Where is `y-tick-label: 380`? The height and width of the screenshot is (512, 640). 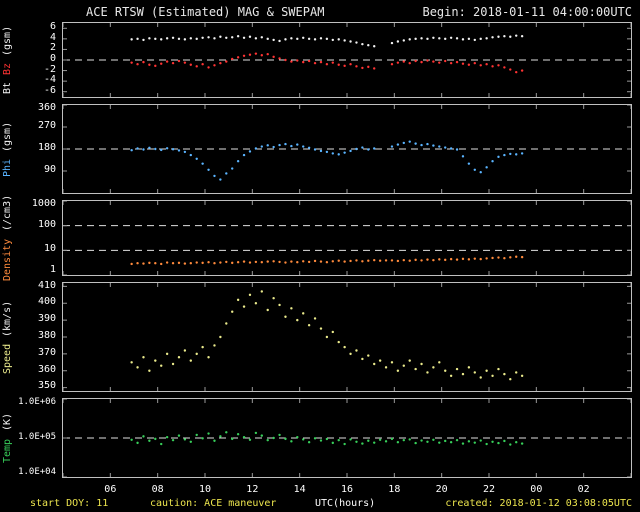
y-tick-label: 380 is located at coordinates (46, 335).